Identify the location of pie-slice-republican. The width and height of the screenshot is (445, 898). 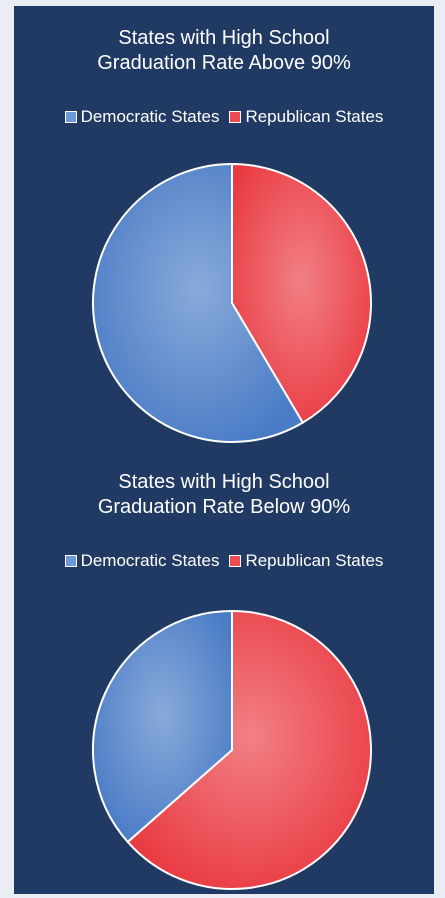
(301, 293).